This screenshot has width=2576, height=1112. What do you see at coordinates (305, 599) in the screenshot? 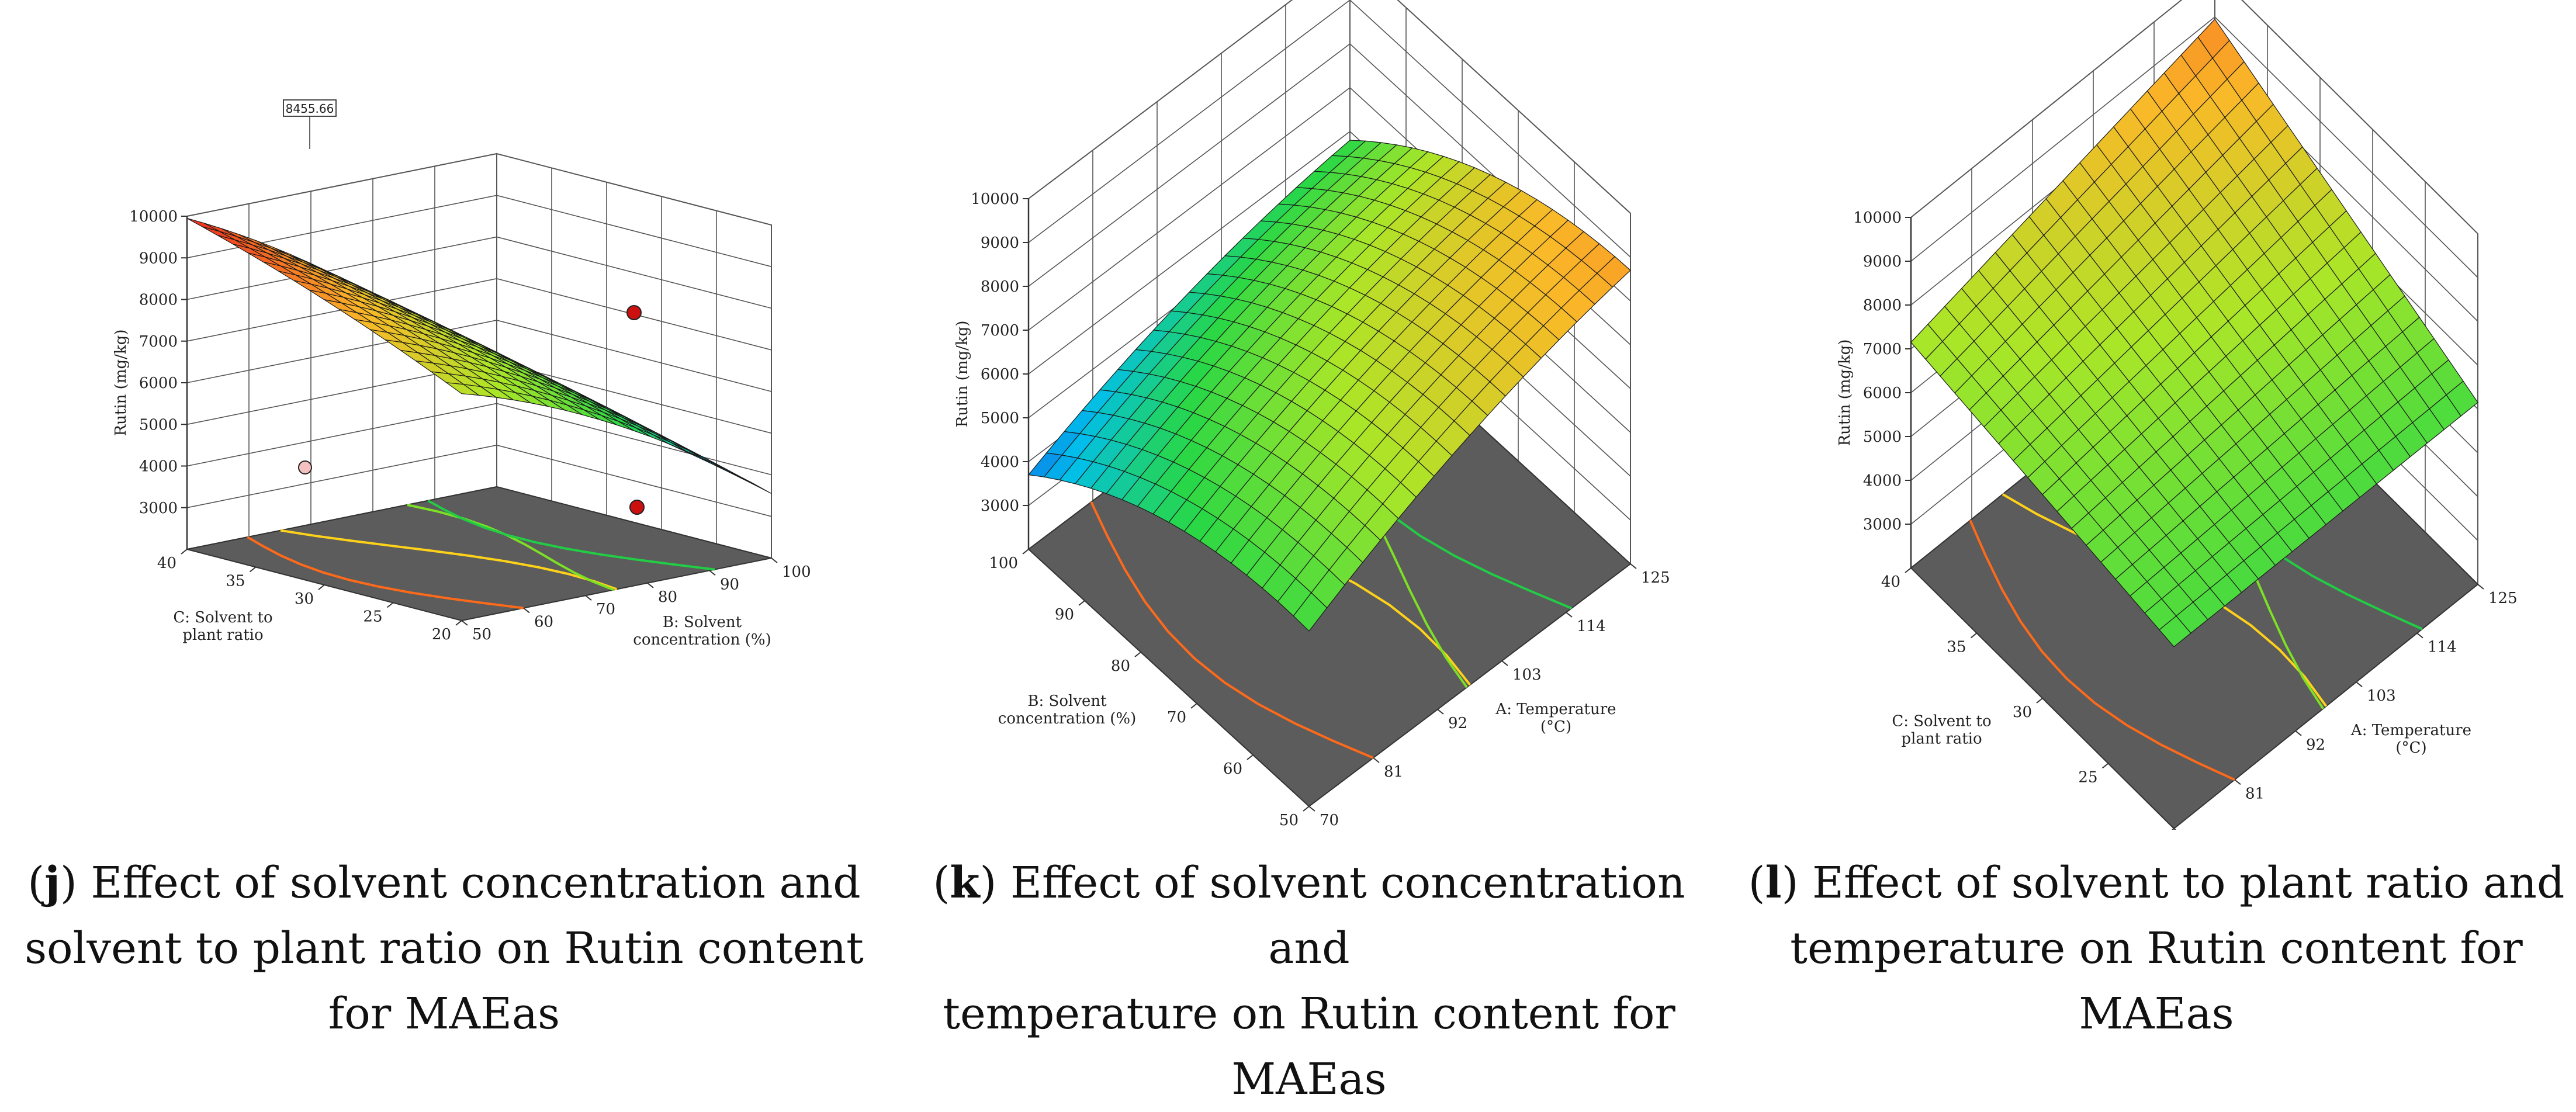
I see `y-tick-label: 30` at bounding box center [305, 599].